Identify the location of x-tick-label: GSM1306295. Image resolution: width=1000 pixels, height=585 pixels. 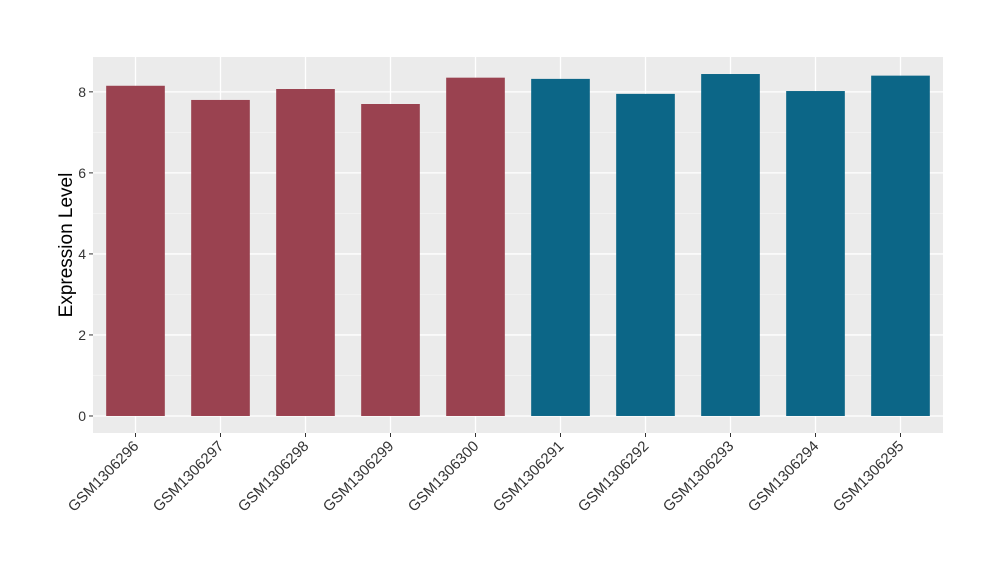
(868, 476).